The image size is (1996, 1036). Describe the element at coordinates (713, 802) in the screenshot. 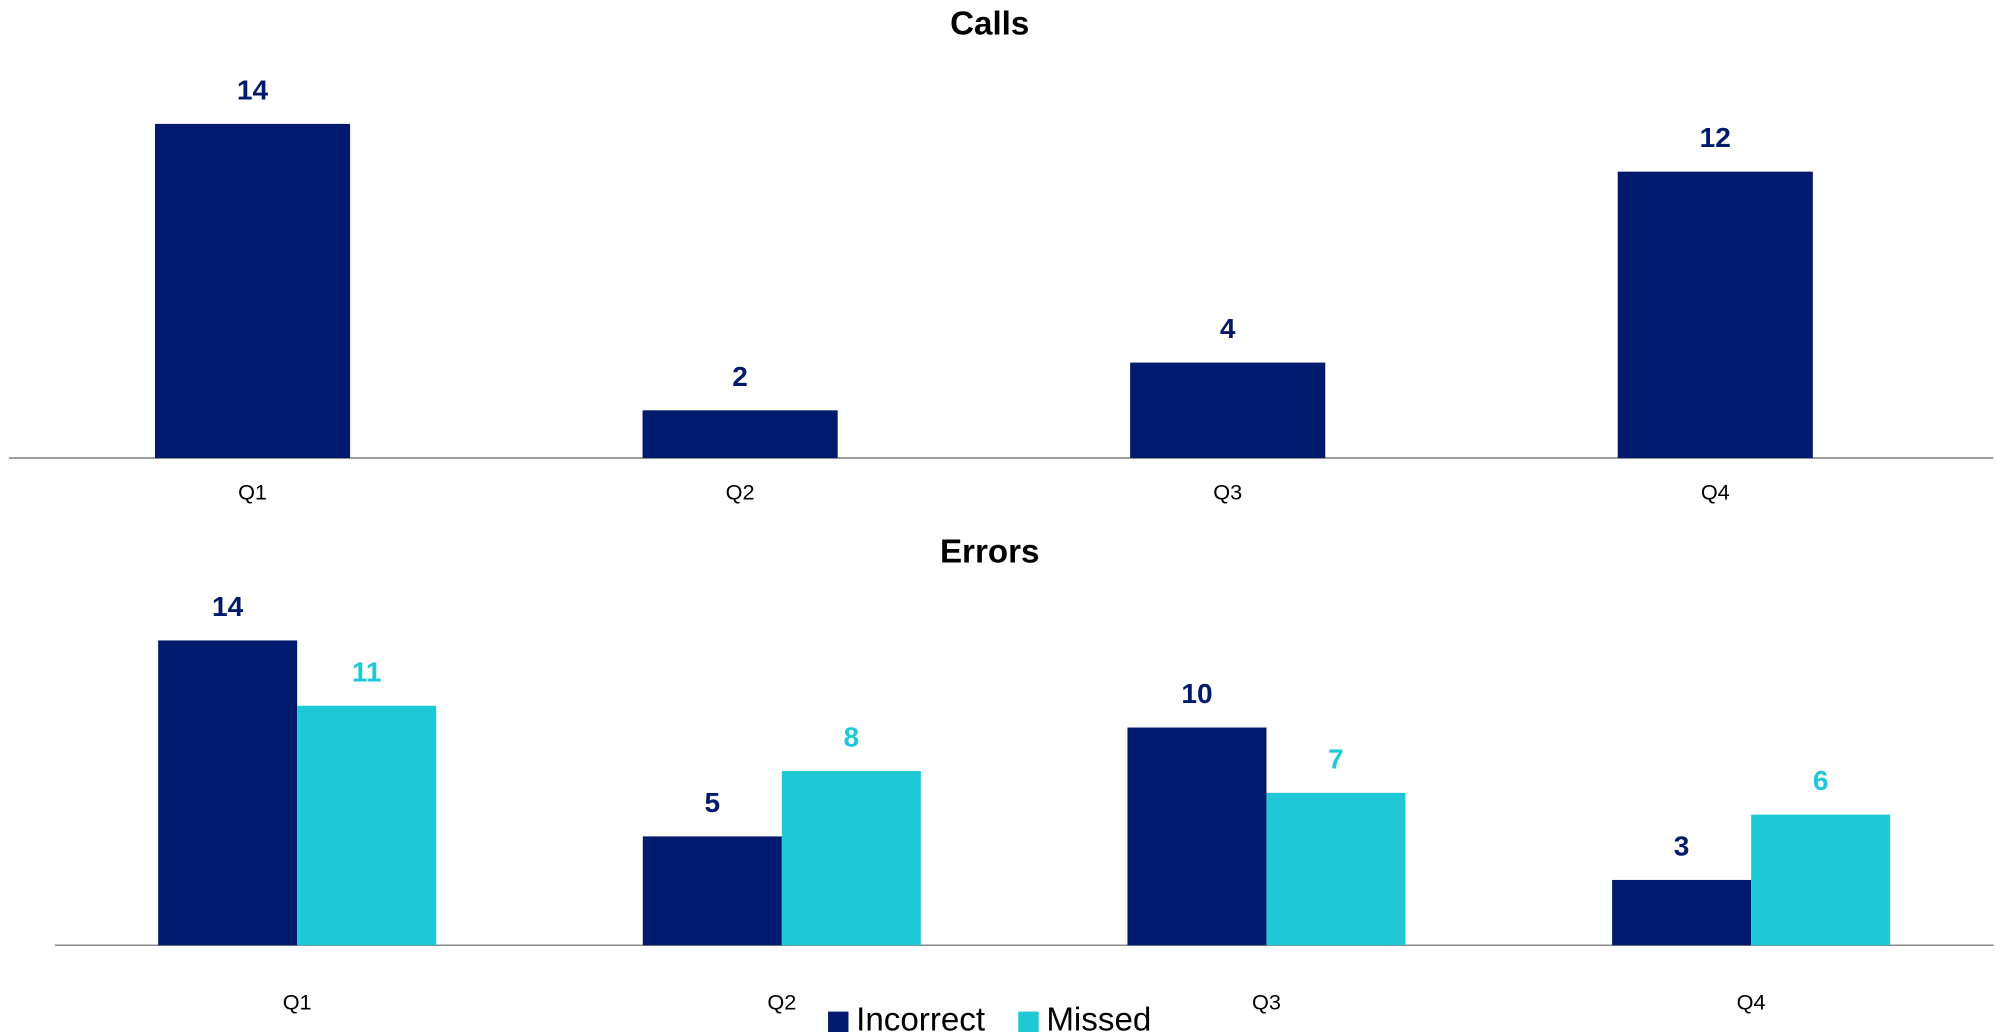

I see `data-label: 5` at that location.